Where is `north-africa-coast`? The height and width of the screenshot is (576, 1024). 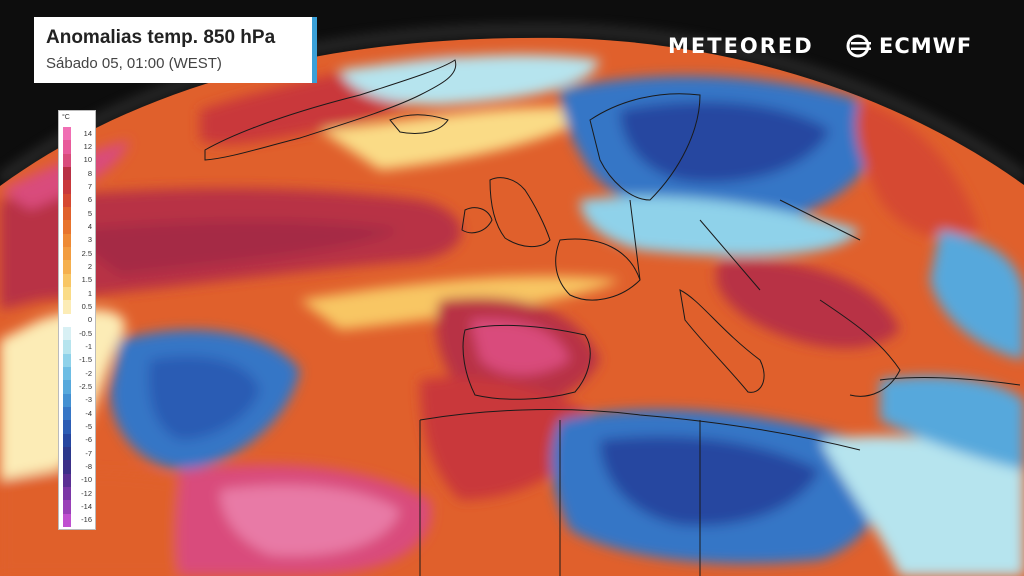
north-africa-coast is located at coordinates (640, 430).